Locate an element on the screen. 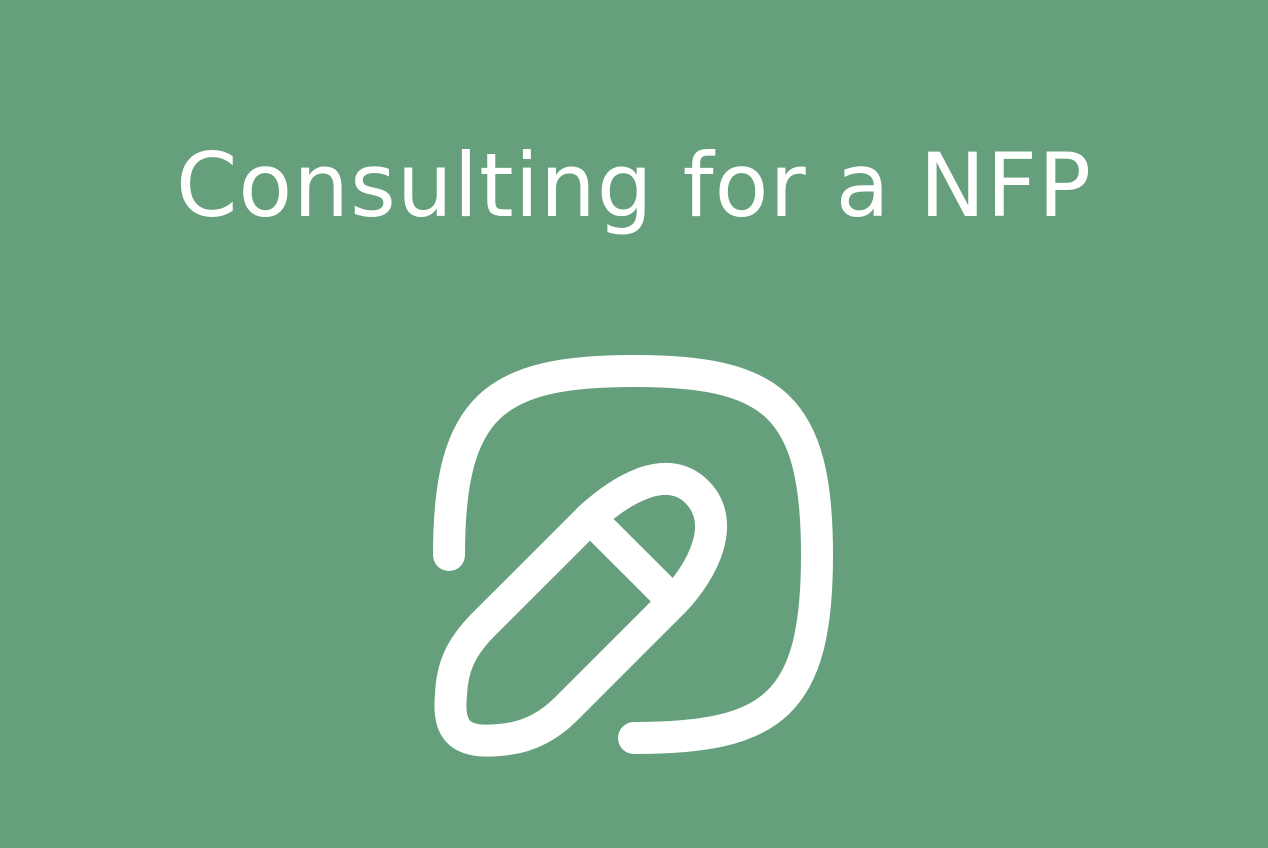 The image size is (1268, 848). pill-outline is located at coordinates (581, 609).